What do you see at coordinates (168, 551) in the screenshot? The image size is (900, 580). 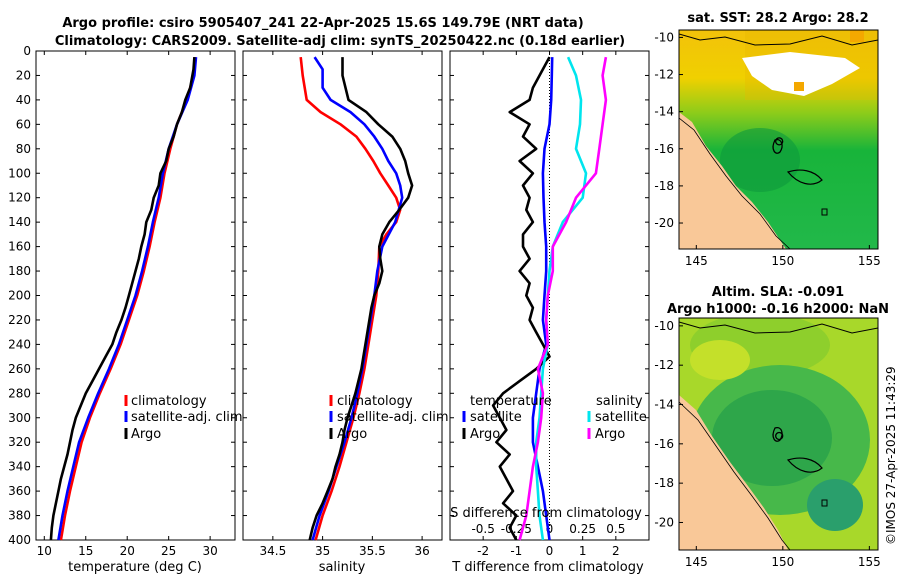 I see `x-tick-label: 25` at bounding box center [168, 551].